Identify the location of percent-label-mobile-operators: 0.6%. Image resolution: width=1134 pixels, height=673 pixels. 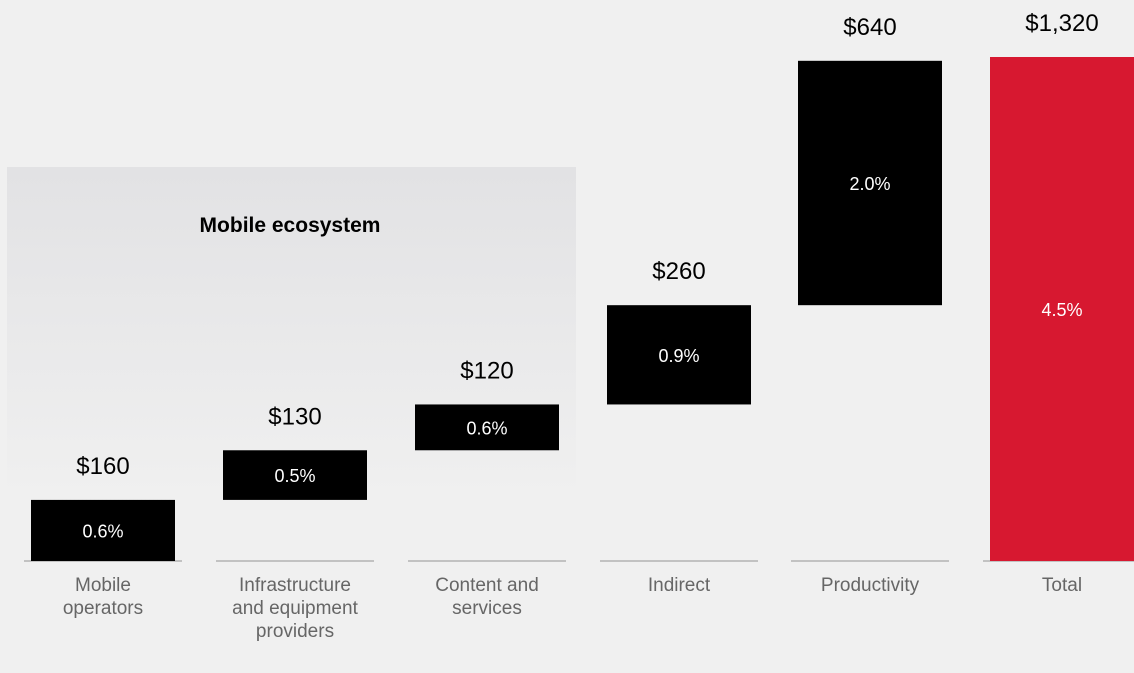
(102, 531).